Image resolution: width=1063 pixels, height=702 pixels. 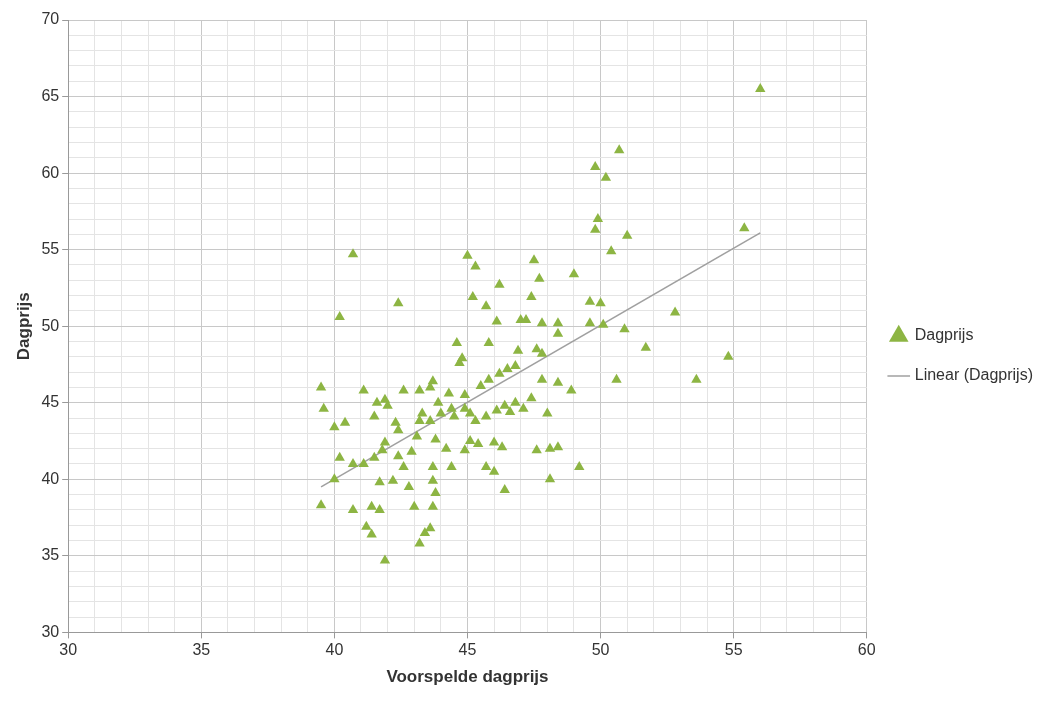 What do you see at coordinates (866, 650) in the screenshot?
I see `x-tick-label: 60` at bounding box center [866, 650].